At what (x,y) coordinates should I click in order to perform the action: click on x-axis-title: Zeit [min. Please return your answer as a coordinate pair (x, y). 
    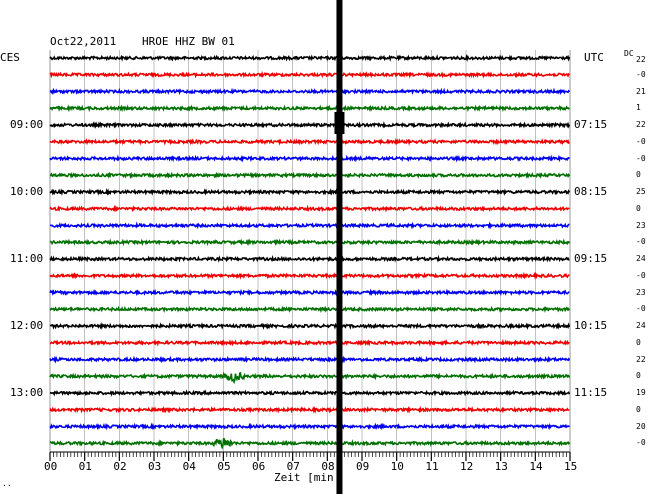
    Looking at the image, I should click on (304, 477).